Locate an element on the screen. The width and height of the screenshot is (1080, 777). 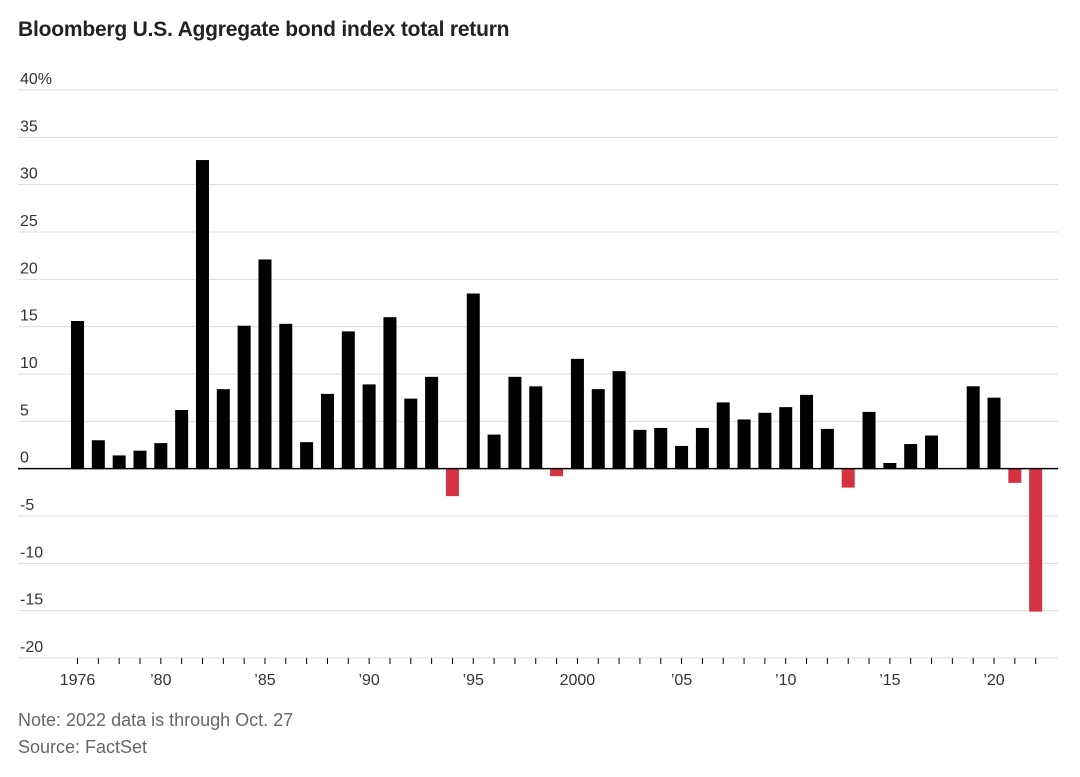
bar-2002 is located at coordinates (619, 420).